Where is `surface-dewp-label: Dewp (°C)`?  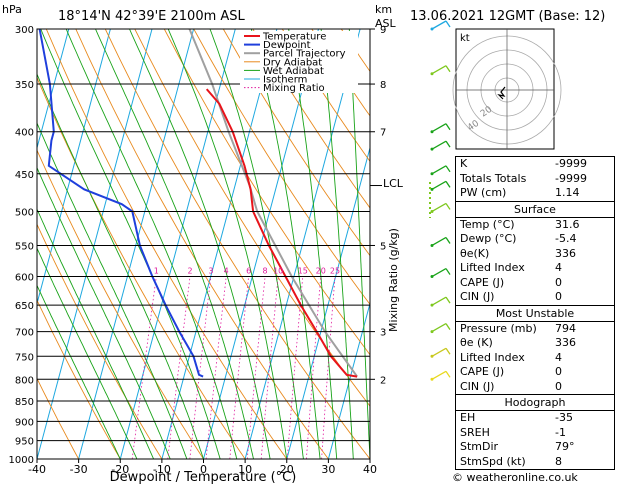 surface-dewp-label: Dewp (°C) is located at coordinates (488, 238).